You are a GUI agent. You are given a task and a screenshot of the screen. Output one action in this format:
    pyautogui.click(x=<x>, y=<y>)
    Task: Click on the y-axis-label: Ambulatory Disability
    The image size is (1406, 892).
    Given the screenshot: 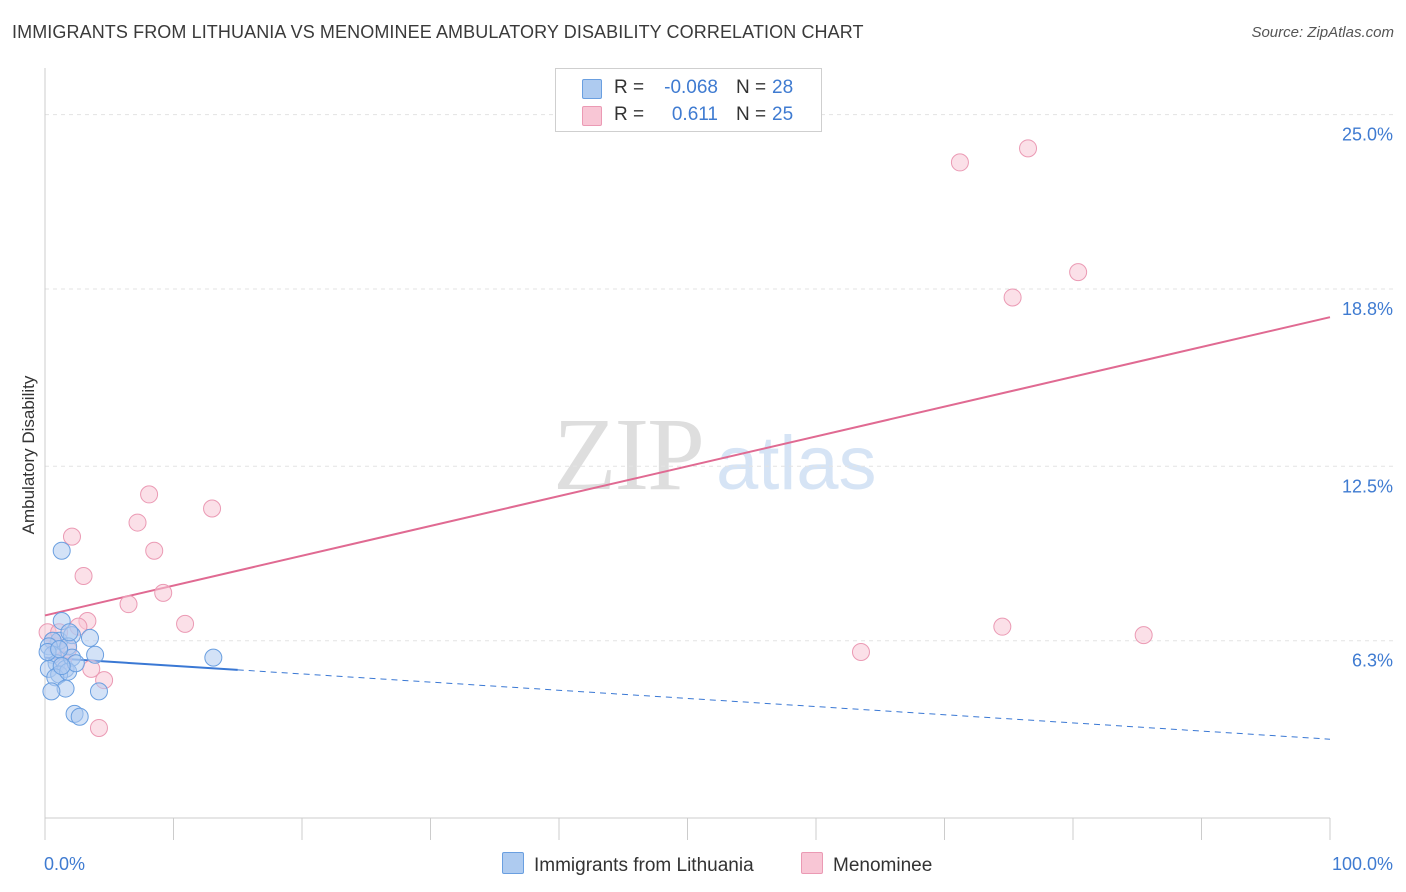 What is the action you would take?
    pyautogui.click(x=28, y=454)
    